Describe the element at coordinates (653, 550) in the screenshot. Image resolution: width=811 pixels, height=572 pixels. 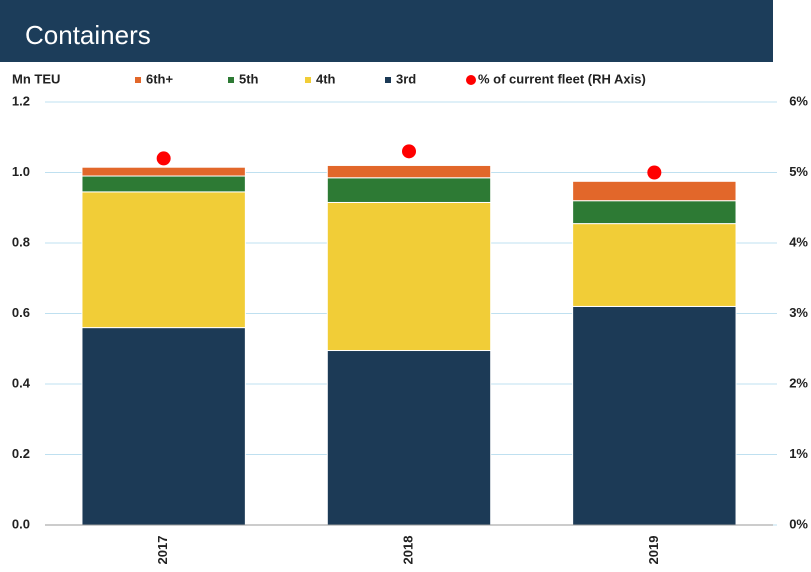
I see `x-tick-label: 2019` at that location.